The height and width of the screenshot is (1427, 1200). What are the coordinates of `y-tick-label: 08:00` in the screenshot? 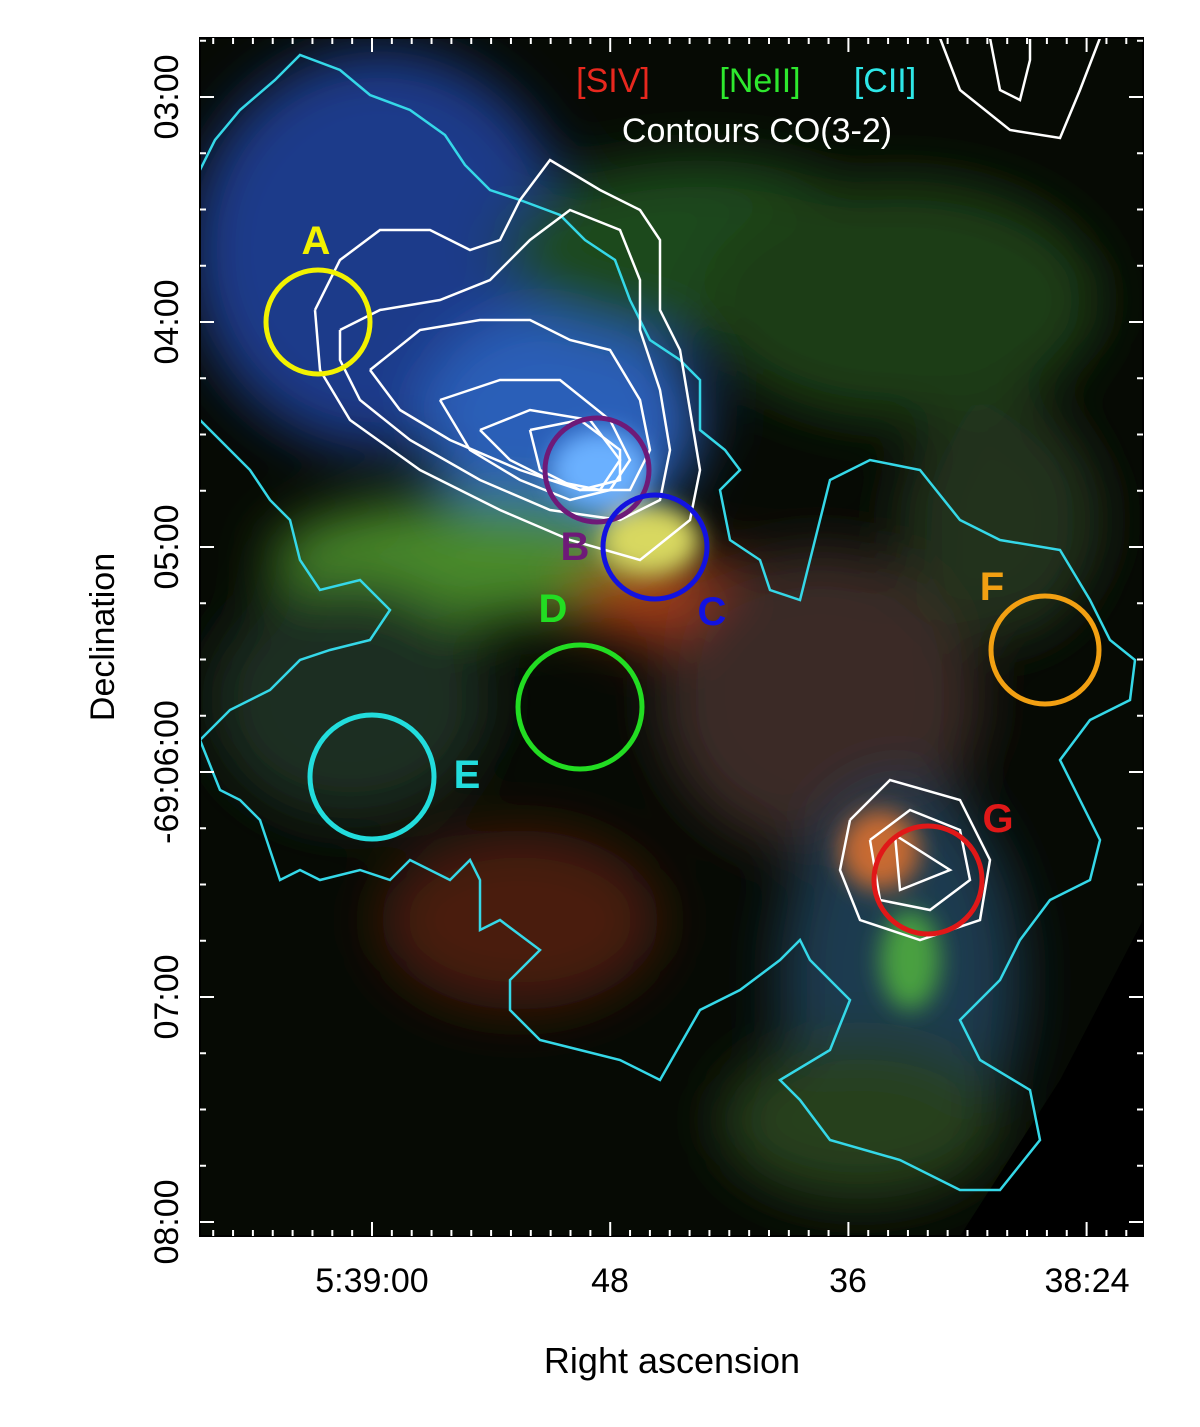 It's located at (167, 1221).